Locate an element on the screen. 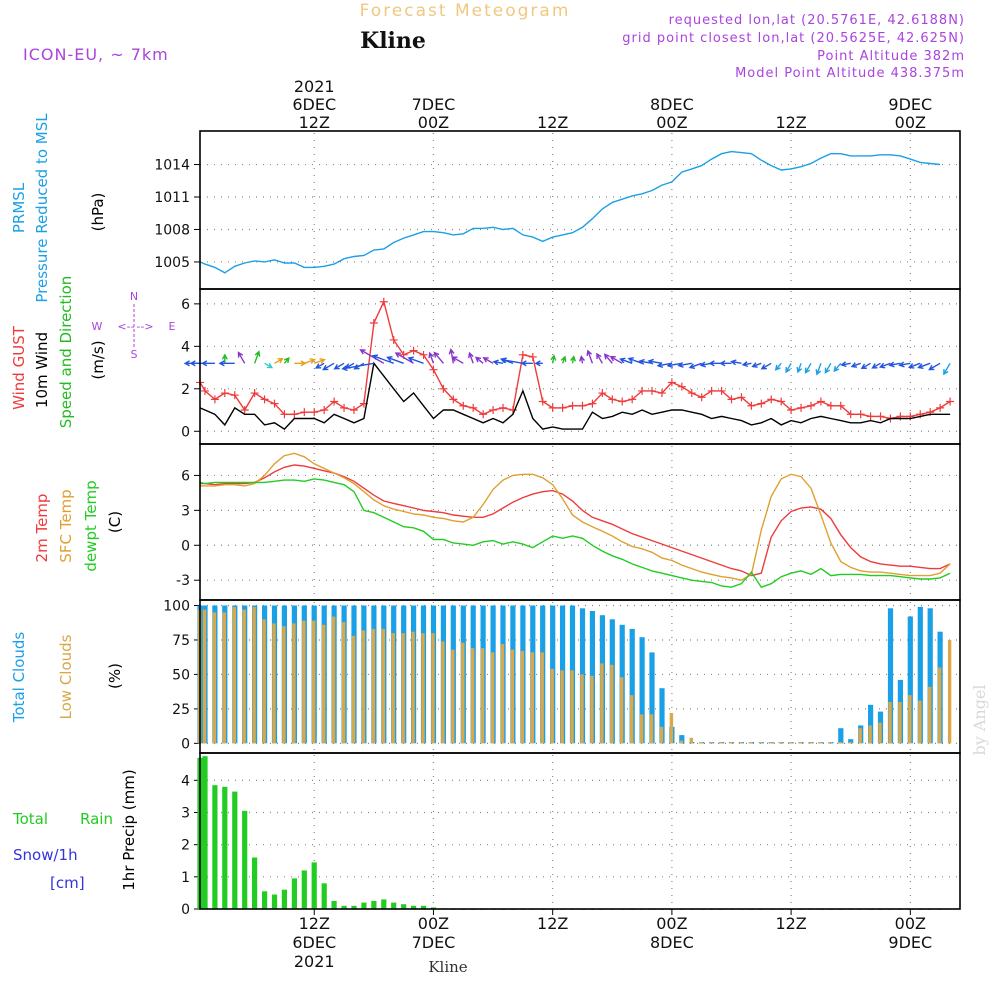  y-tick-label: 3 is located at coordinates (185, 814).